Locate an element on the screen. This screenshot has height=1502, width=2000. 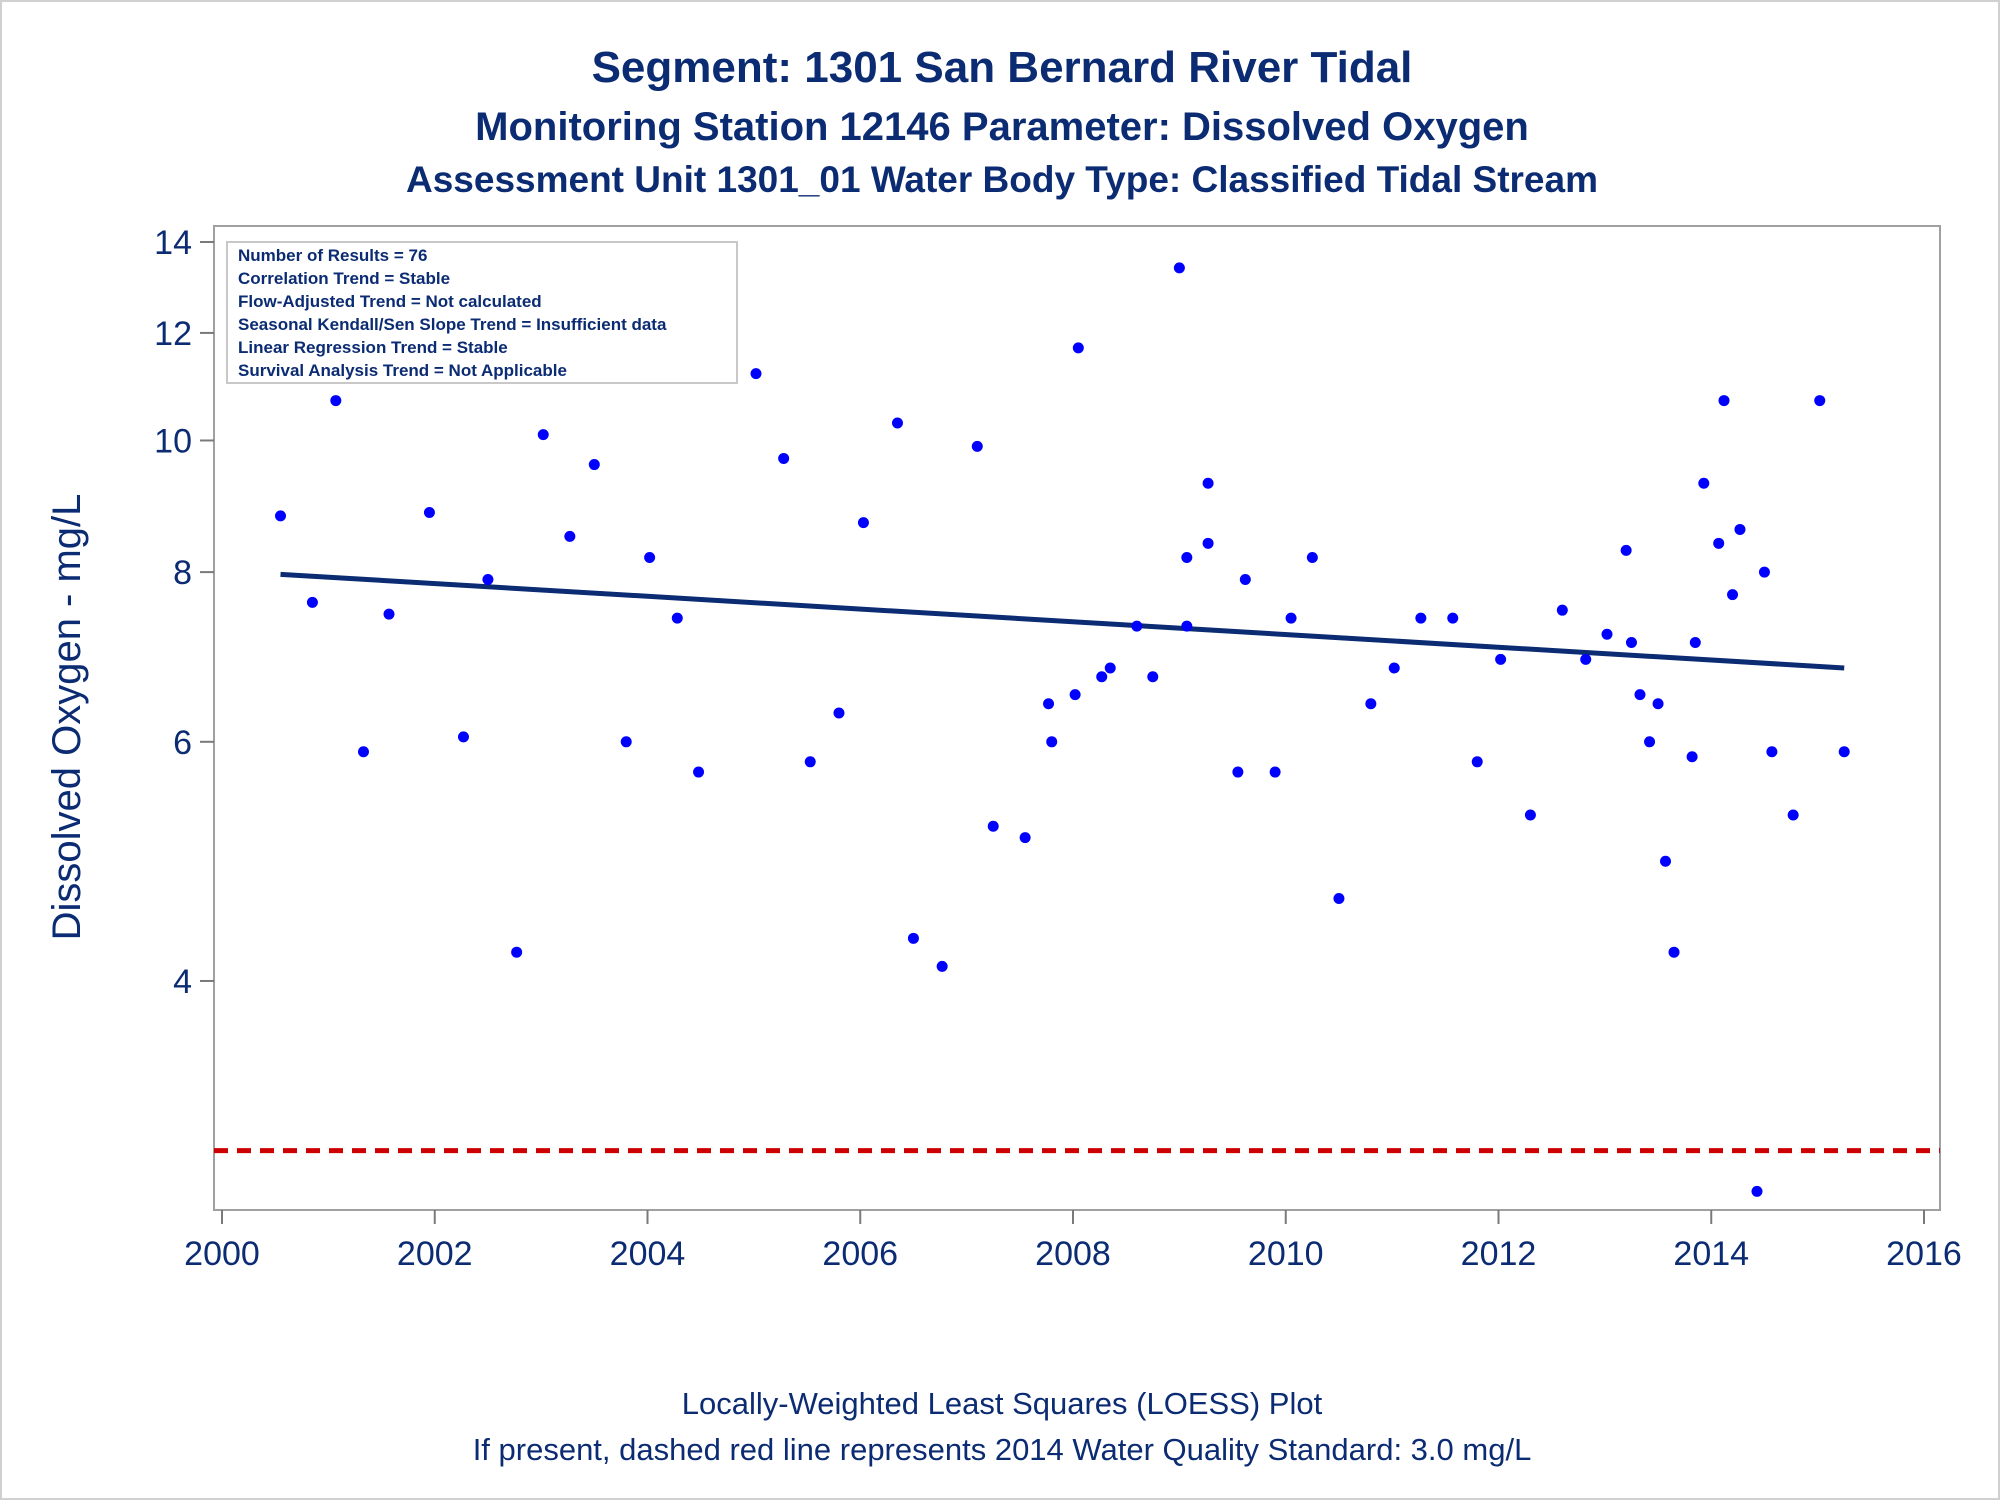
y-tick-label: 4 is located at coordinates (182, 982).